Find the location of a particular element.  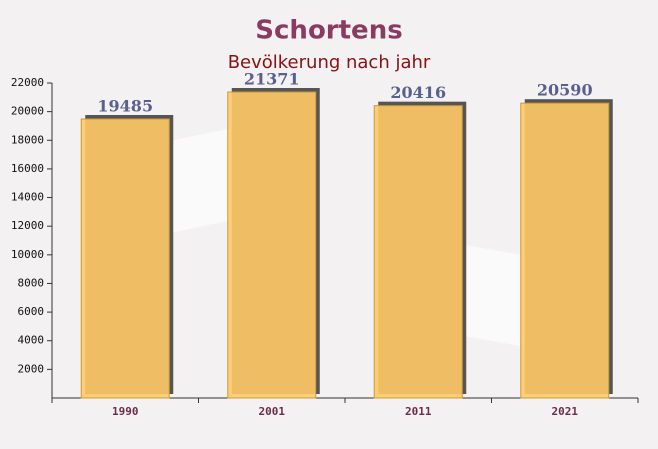

y-tick-label: 22000 is located at coordinates (27, 82).